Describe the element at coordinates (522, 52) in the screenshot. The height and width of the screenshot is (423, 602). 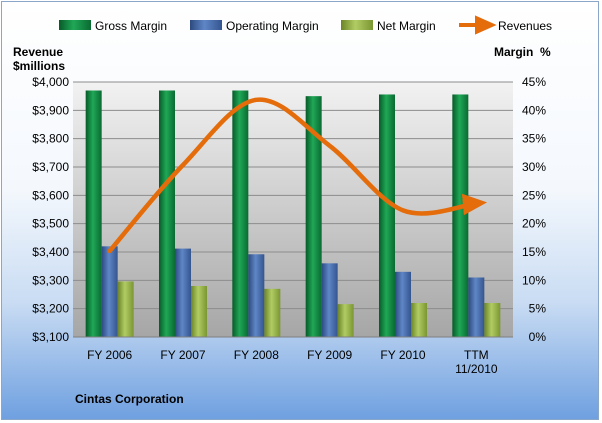
I see `right-axis-title: Margin %` at that location.